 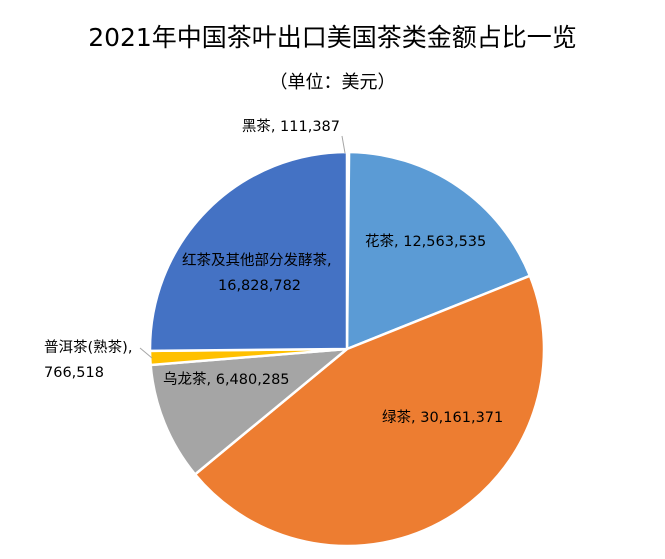 I want to click on slice-label-wulongcha: 乌龙茶, 6,480,285, so click(x=226, y=379).